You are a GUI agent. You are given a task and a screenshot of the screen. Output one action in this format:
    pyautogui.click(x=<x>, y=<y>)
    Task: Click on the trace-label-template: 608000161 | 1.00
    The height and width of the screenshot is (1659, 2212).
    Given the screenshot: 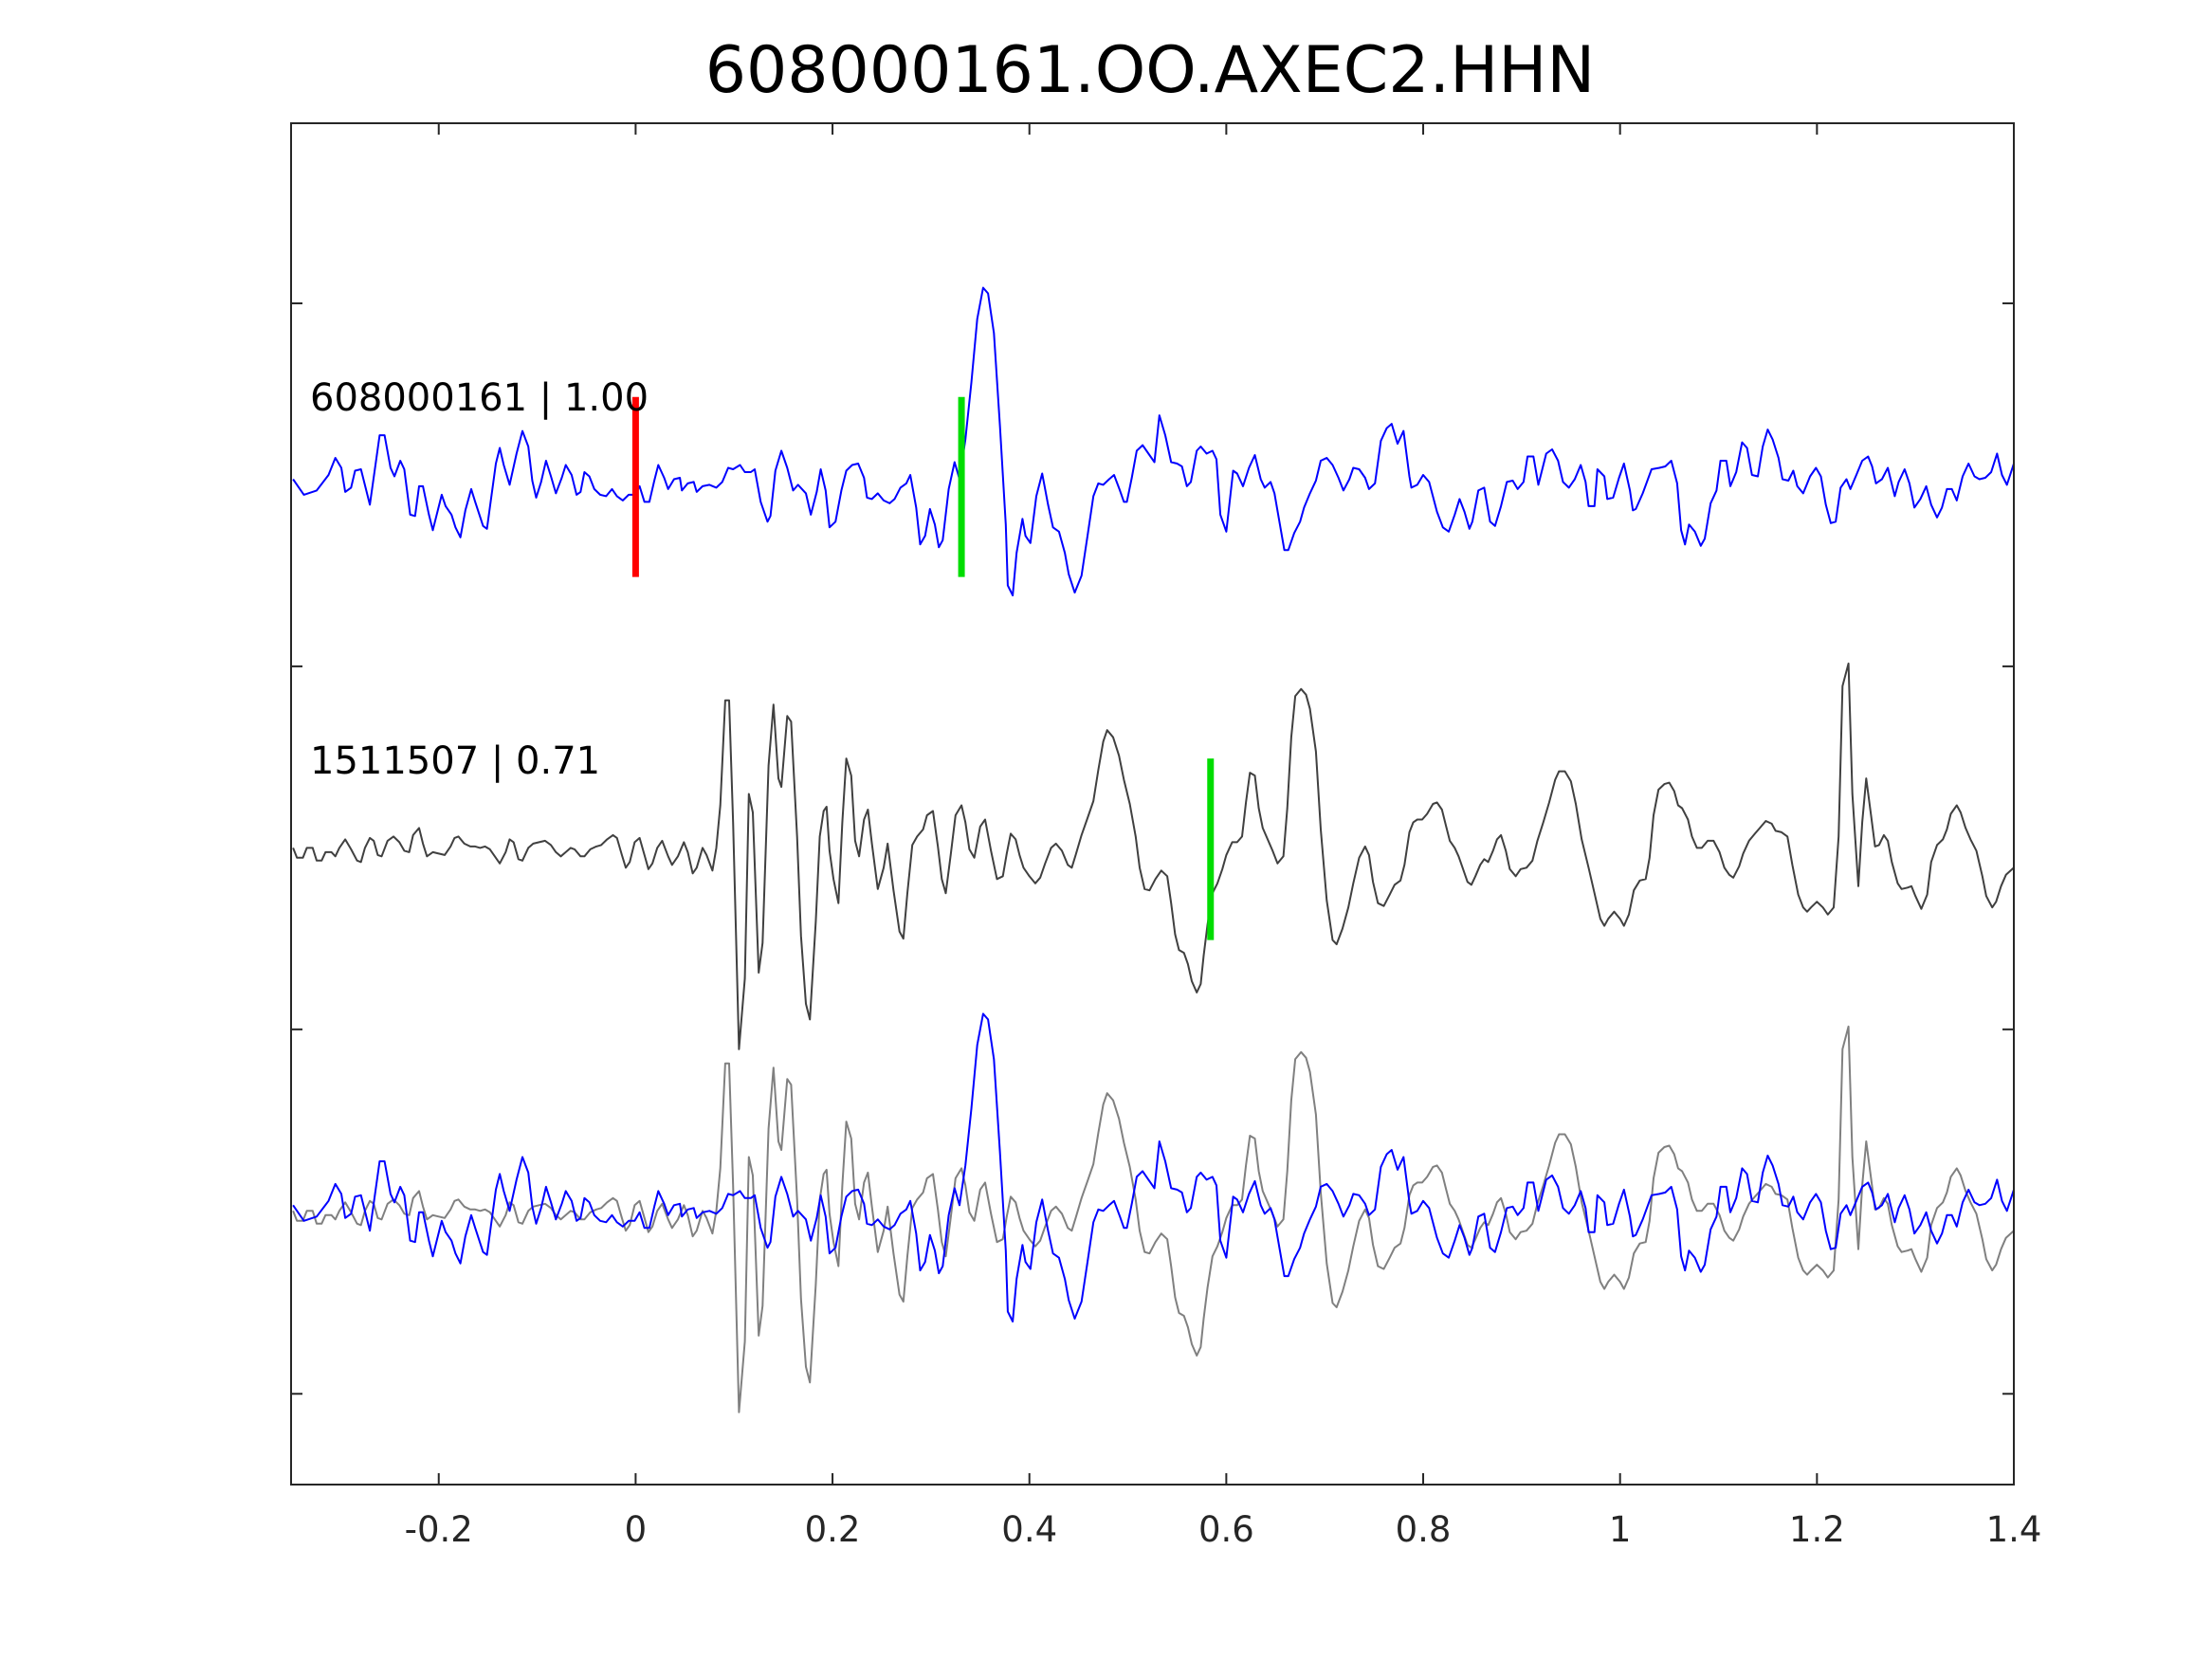 What is the action you would take?
    pyautogui.click(x=479, y=398)
    